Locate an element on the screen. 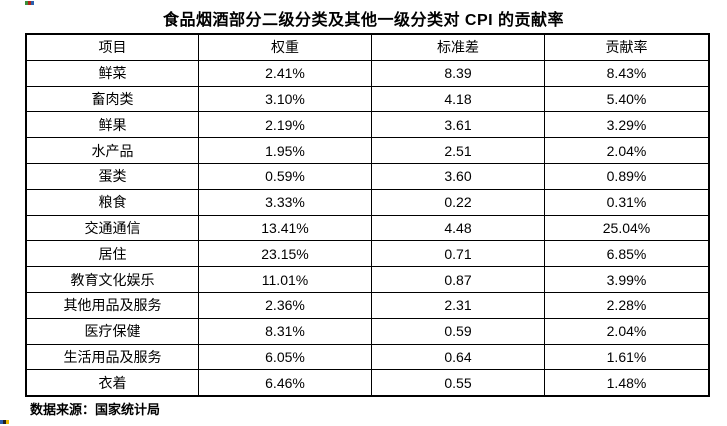  cell-weight: 2.41% is located at coordinates (285, 73).